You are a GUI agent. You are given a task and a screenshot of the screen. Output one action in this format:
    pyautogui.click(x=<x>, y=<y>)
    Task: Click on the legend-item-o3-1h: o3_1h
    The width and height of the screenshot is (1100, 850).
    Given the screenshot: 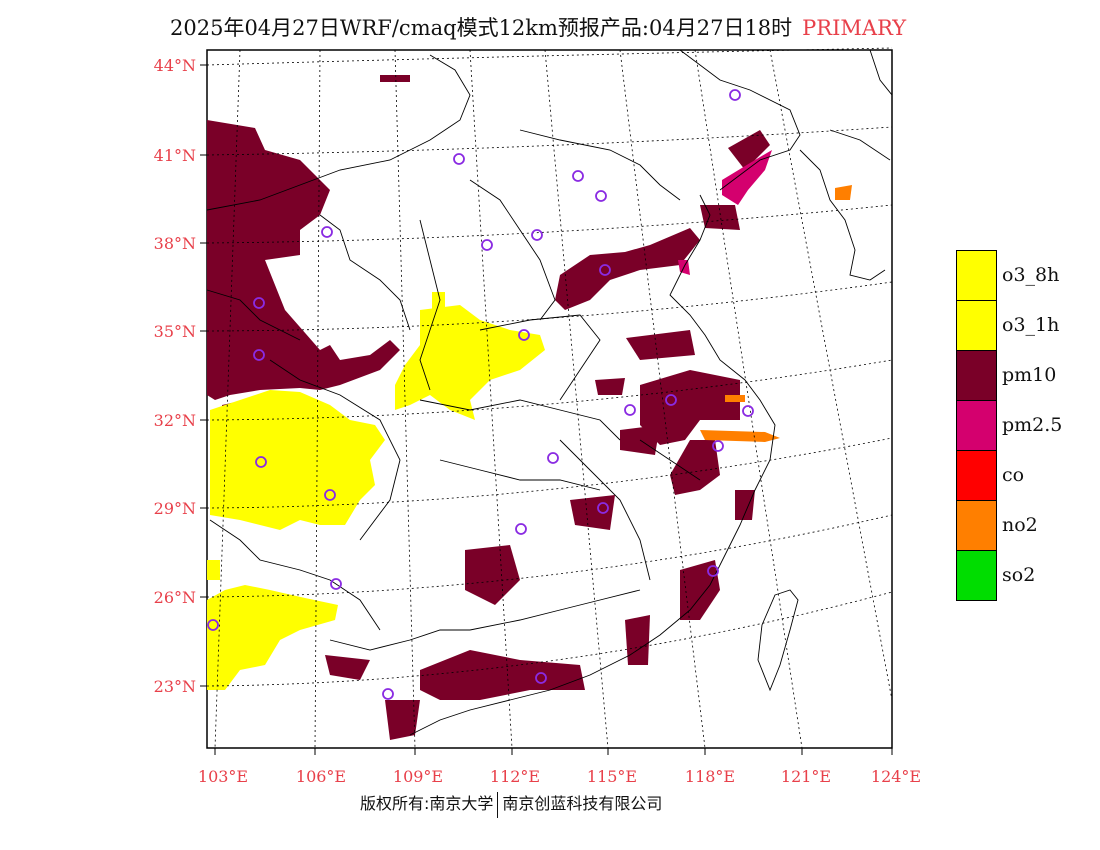 What is the action you would take?
    pyautogui.click(x=1016, y=325)
    